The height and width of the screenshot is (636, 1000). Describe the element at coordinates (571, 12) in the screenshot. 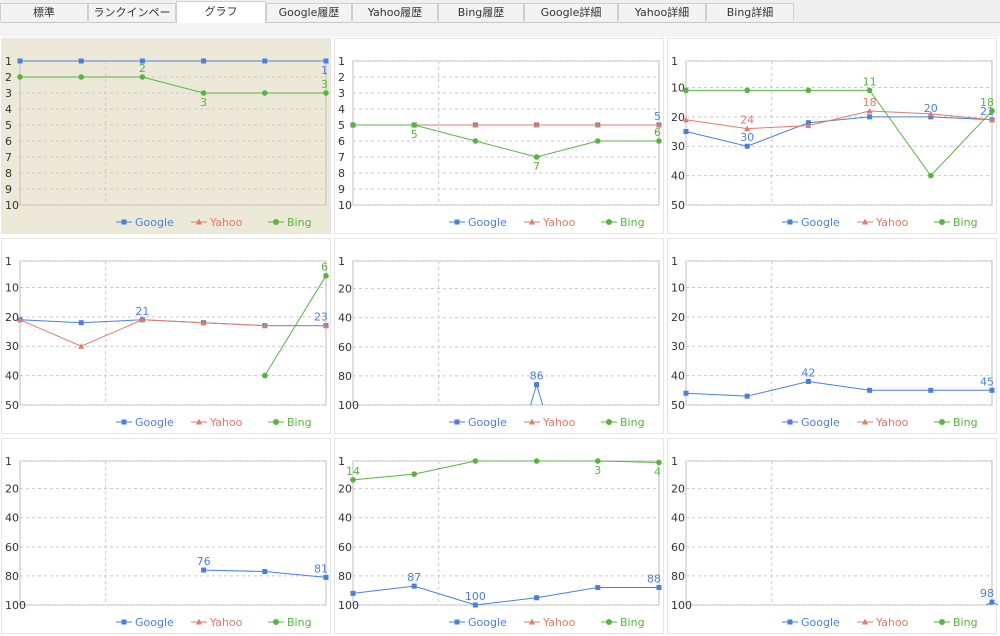

I see `tab-6: Google詳細` at that location.